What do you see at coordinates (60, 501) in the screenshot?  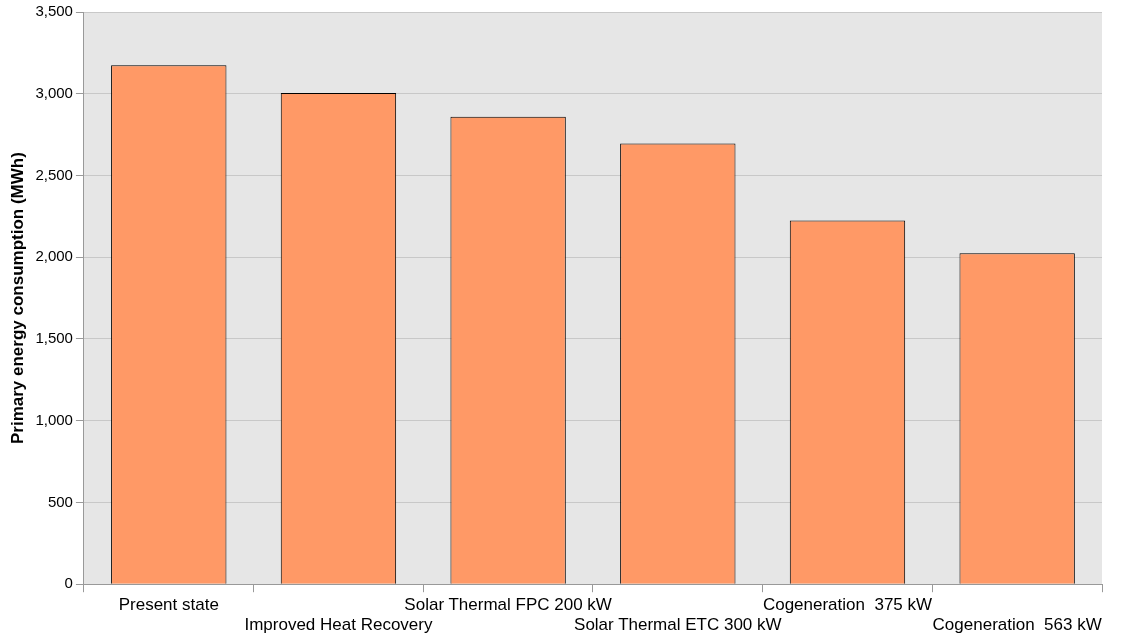 I see `y-tick-label: 500` at bounding box center [60, 501].